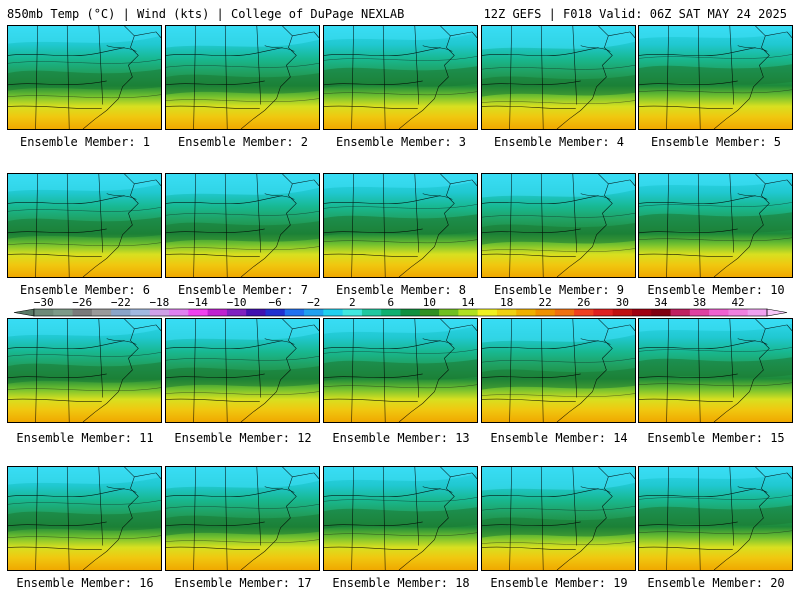 The width and height of the screenshot is (800, 600). Describe the element at coordinates (462, 290) in the screenshot. I see `member-number: 8` at that location.